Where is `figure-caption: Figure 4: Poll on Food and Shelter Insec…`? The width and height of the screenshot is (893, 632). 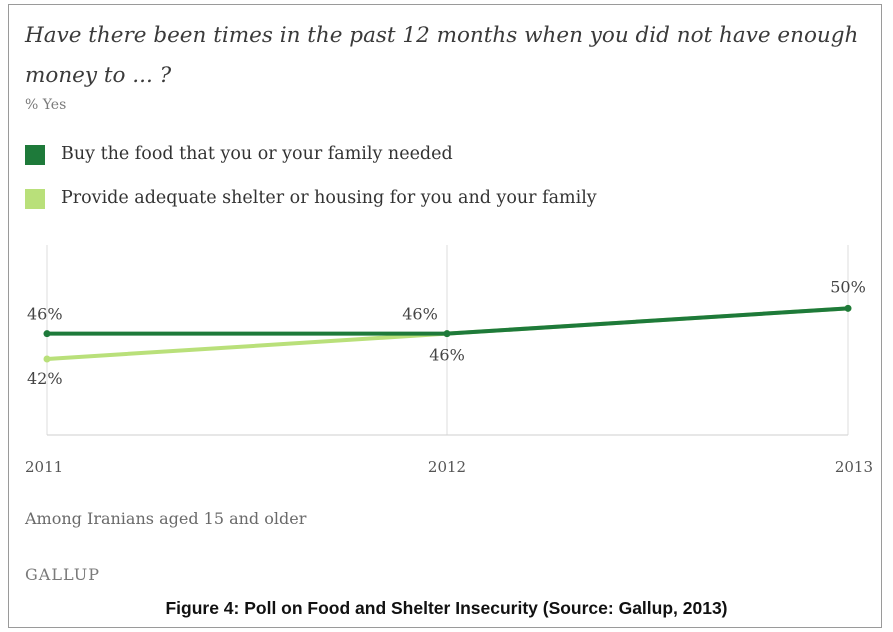 figure-caption: Figure 4: Poll on Food and Shelter Insec… is located at coordinates (446, 608).